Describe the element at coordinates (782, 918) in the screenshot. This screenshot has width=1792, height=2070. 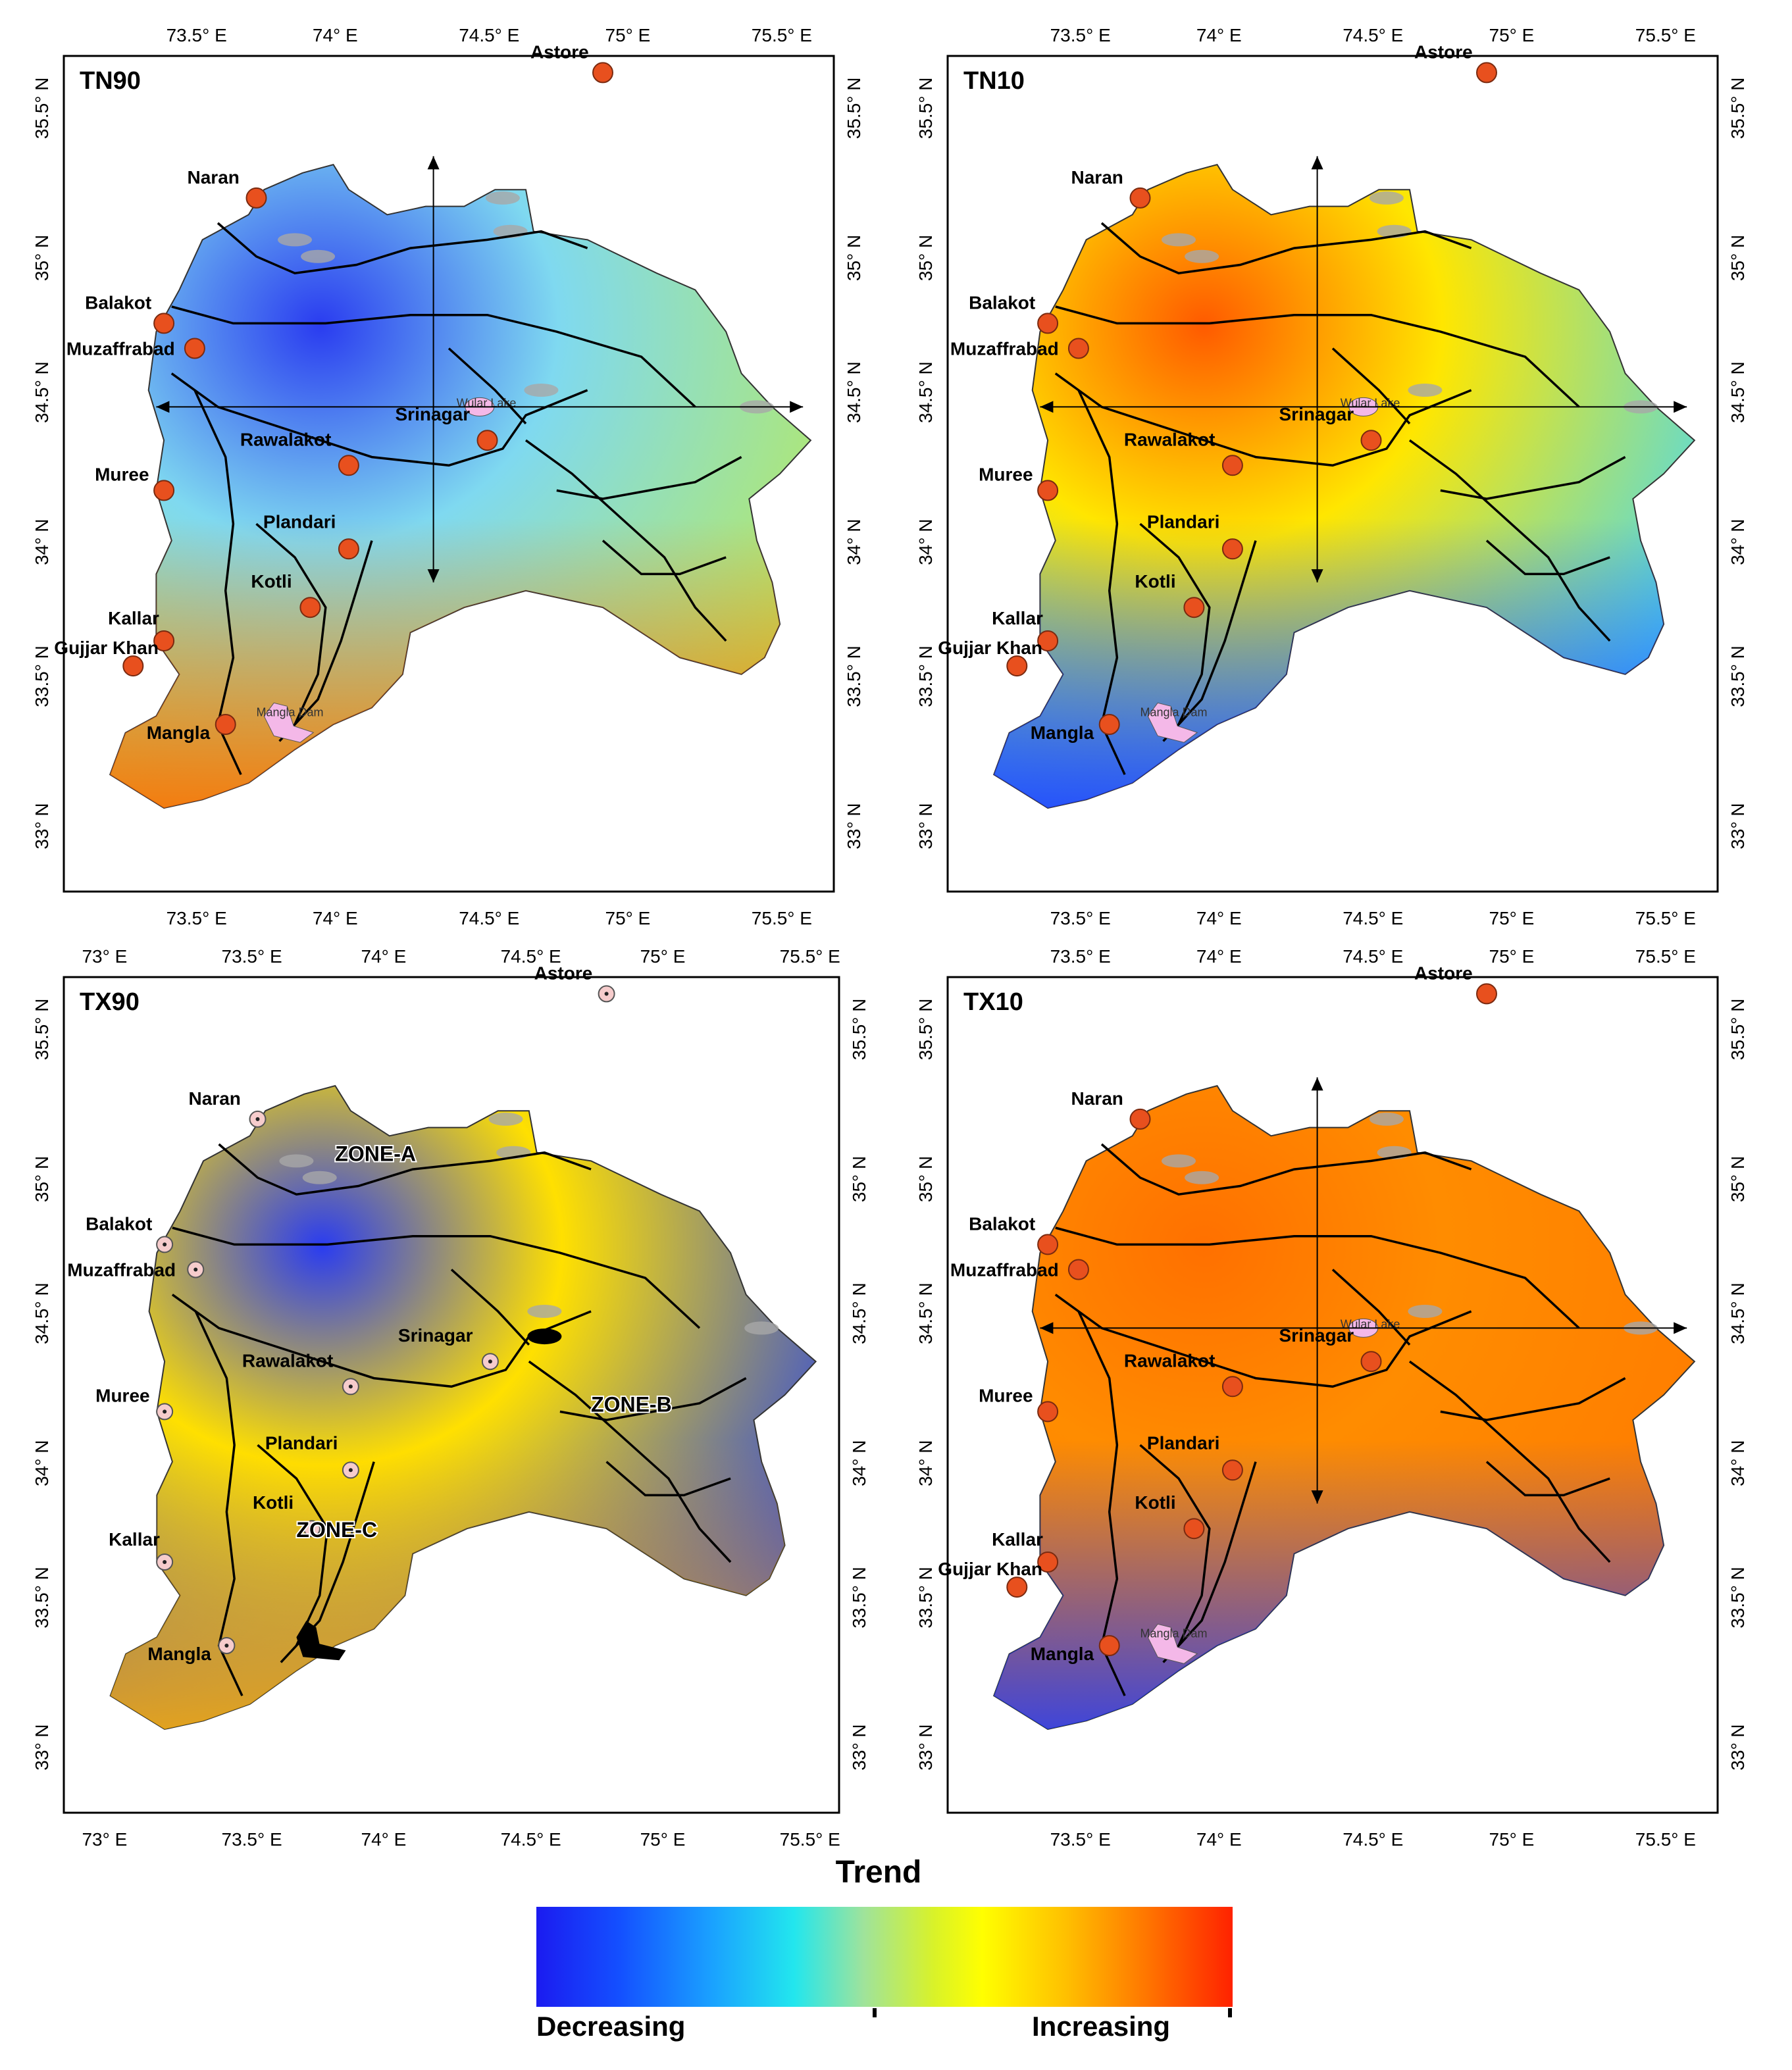
I see `longitude-tick-bottom: 75.5° E` at that location.